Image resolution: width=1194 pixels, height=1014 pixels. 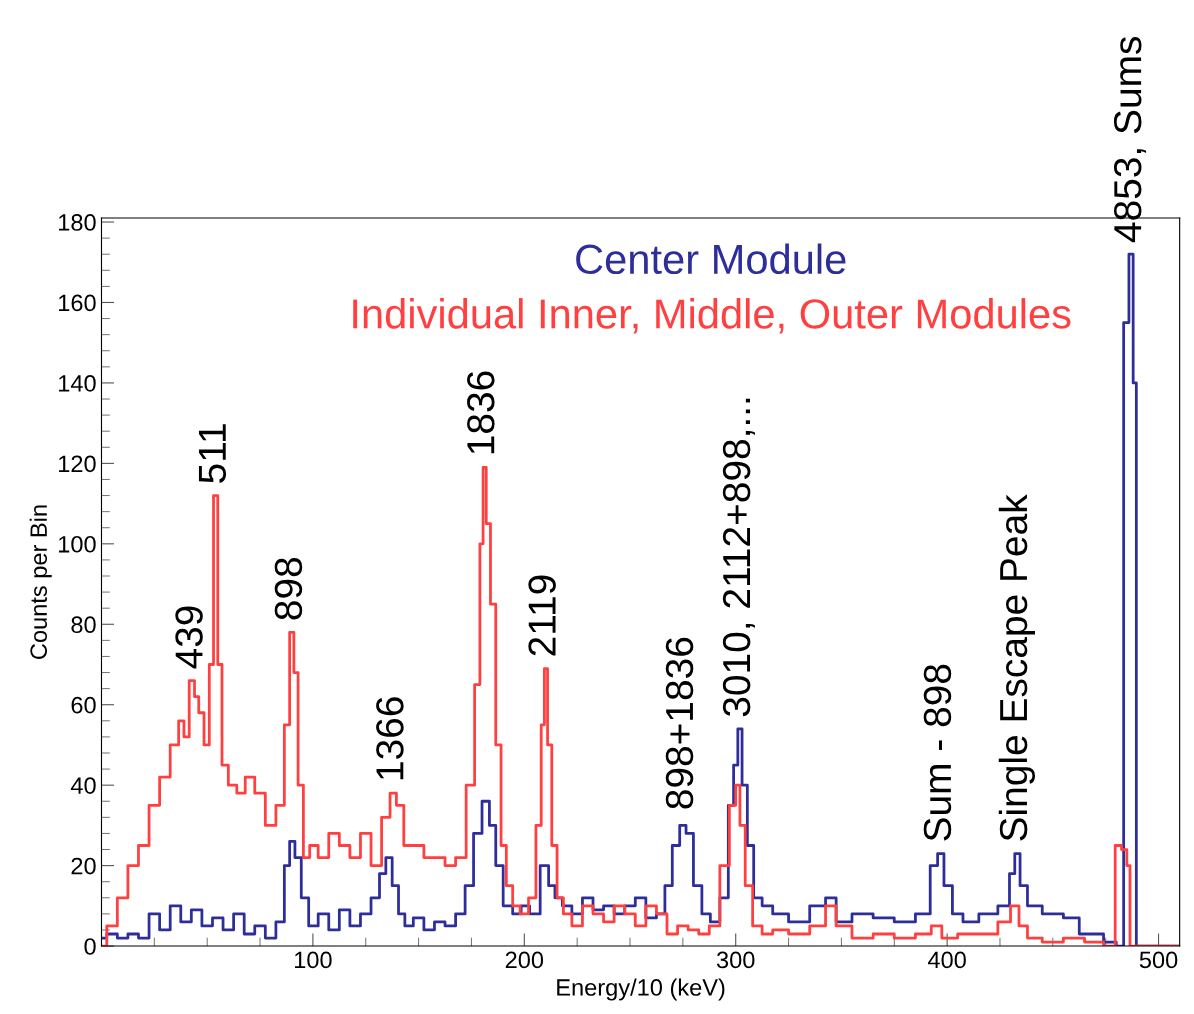 I want to click on y-tick-label: 180, so click(x=77, y=222).